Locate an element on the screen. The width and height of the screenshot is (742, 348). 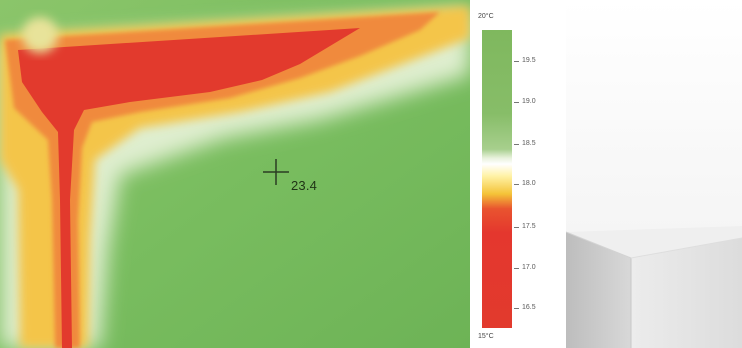
scale-tick: 16.5 is located at coordinates (525, 307).